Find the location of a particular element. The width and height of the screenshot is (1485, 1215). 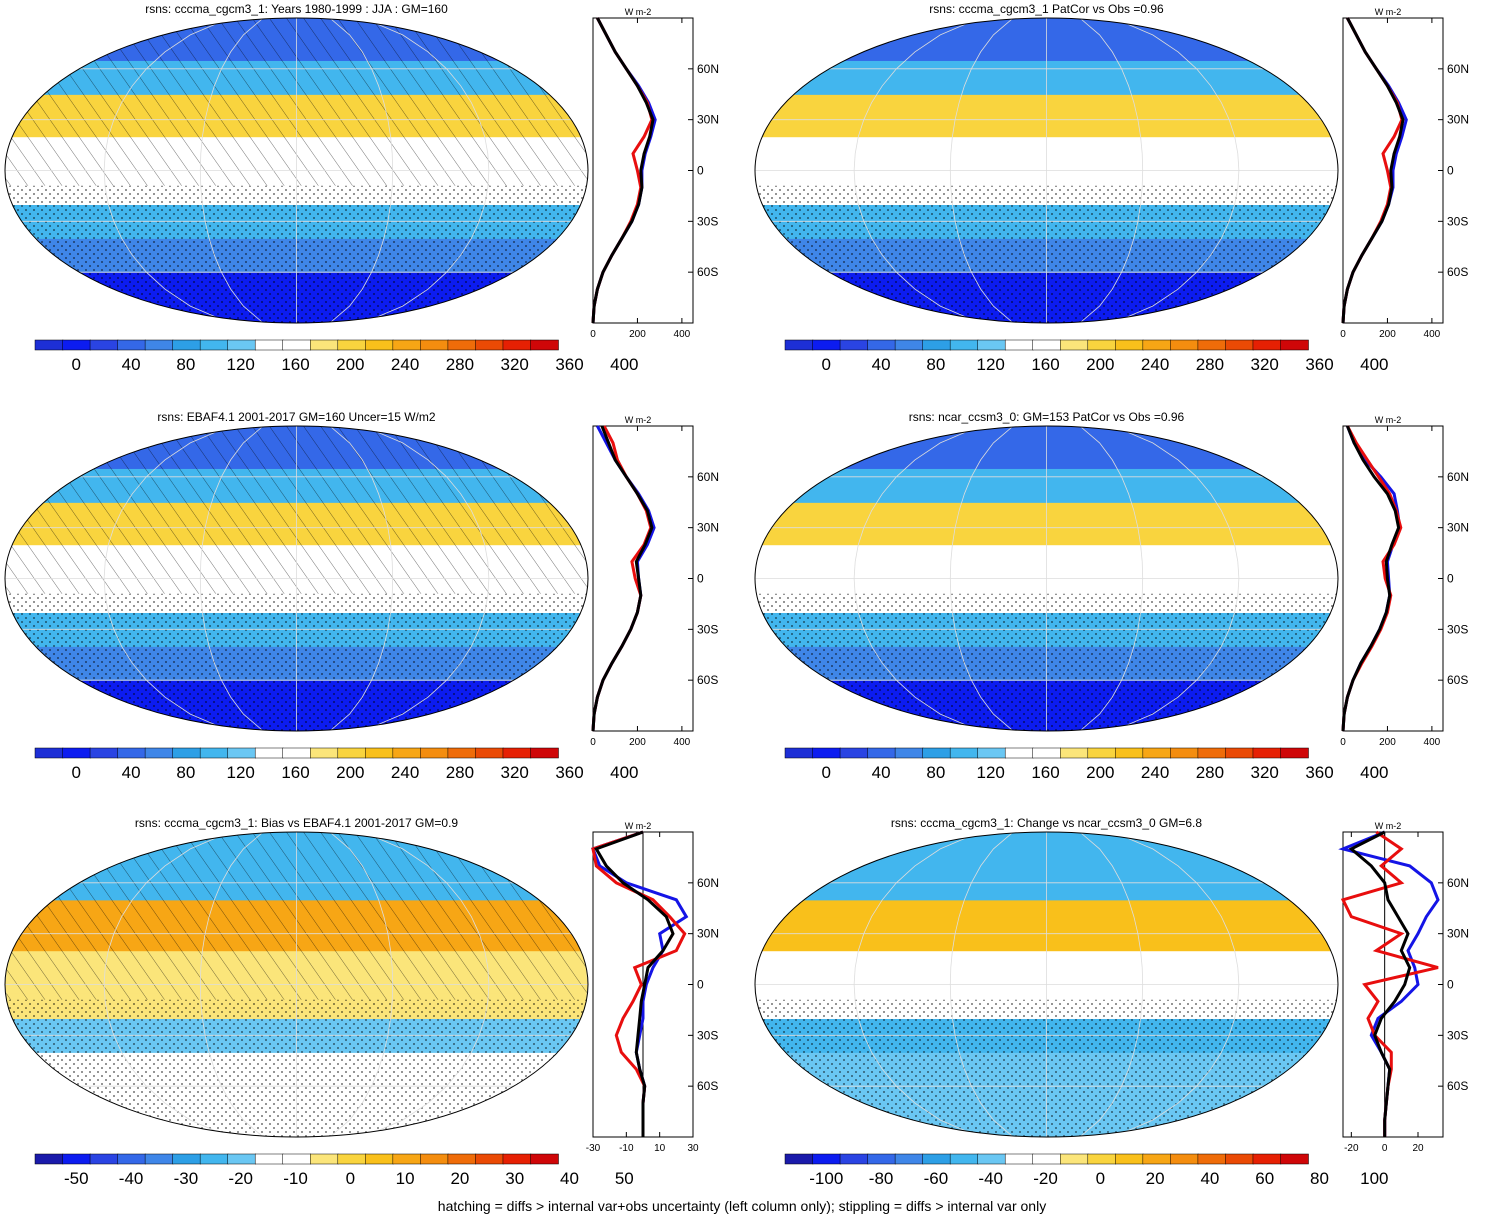

zonal-mean-frame is located at coordinates (643, 578).